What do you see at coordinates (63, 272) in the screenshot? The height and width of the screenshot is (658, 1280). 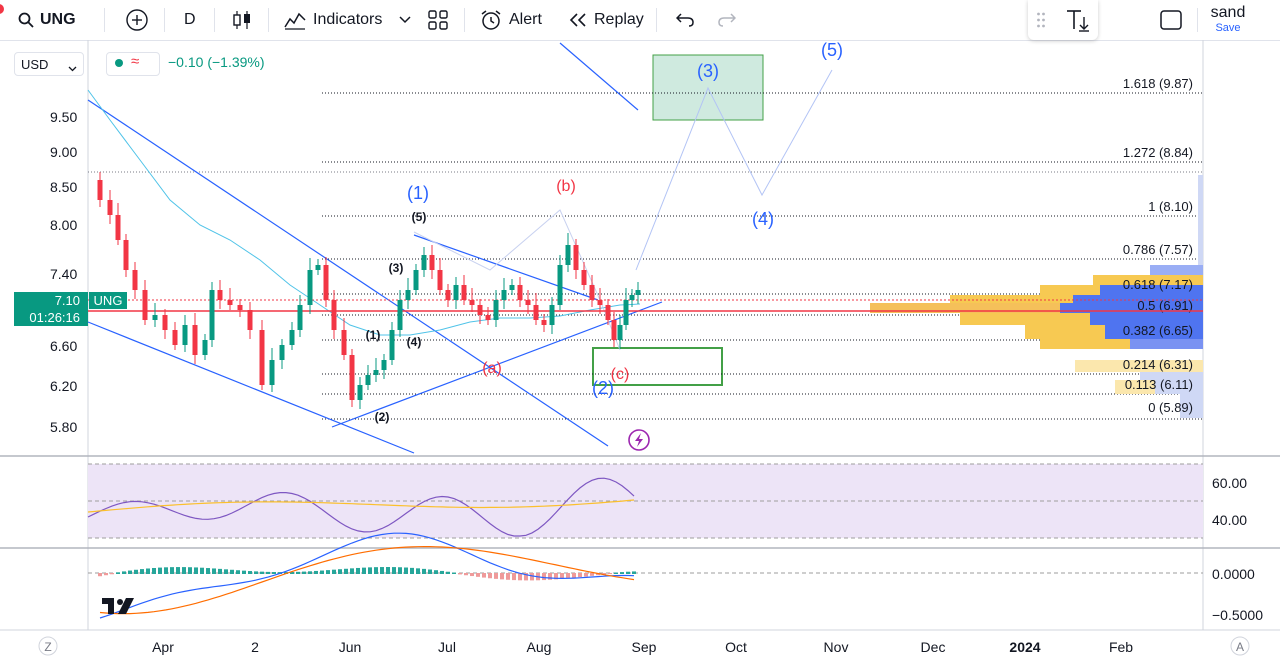 I see `price-axis: 9.50 9.00 8.50 8.00 7.40 6.60 6.20 5.80` at bounding box center [63, 272].